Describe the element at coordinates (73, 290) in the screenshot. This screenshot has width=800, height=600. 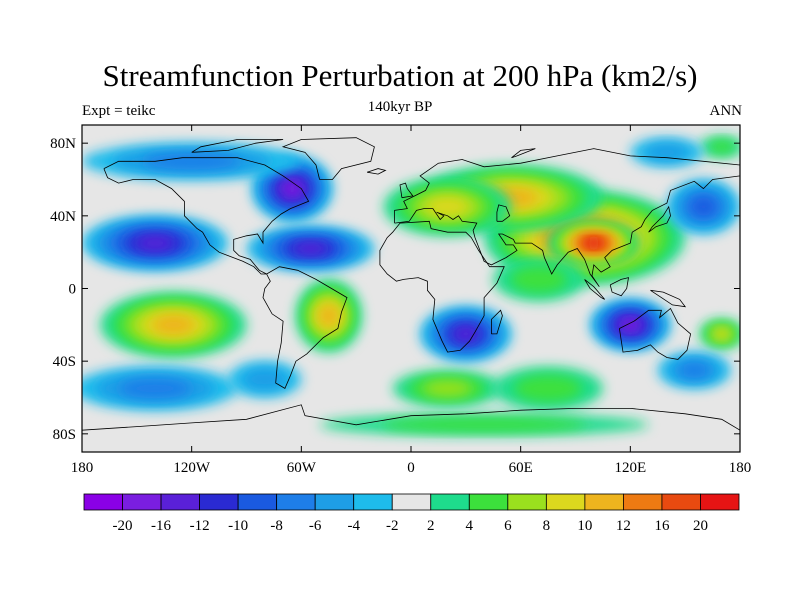
I see `lat-tick-label: 0` at that location.